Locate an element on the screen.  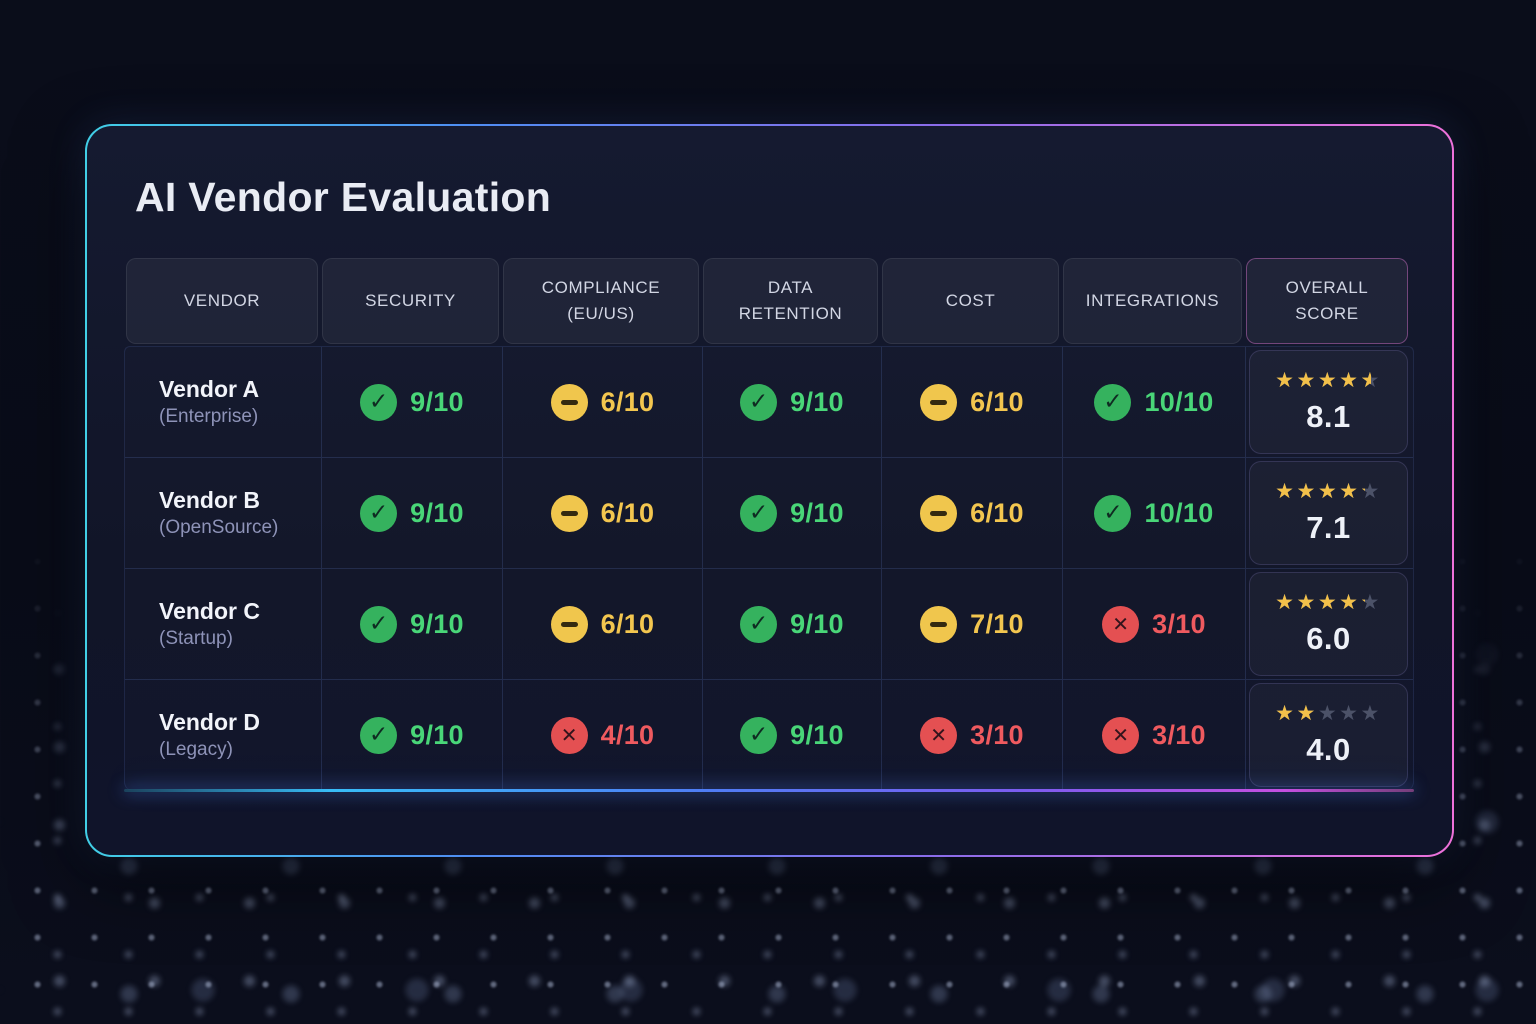
column-header-data-retention: DATA RETENTION is located at coordinates (790, 301).